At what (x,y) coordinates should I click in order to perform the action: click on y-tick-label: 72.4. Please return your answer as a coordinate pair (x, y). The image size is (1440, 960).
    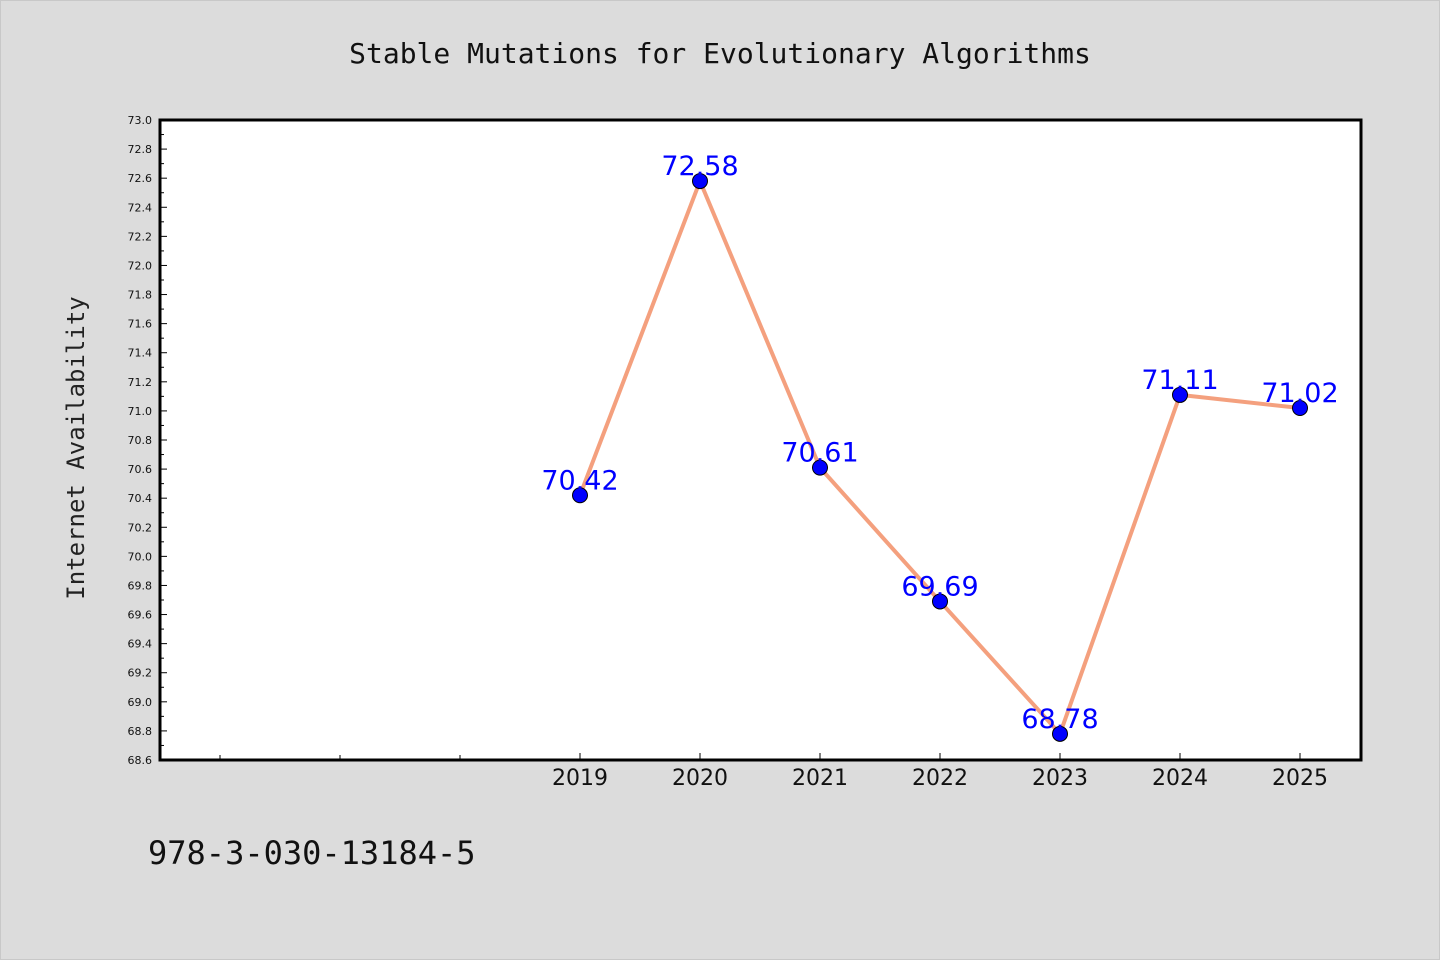
    Looking at the image, I should click on (140, 207).